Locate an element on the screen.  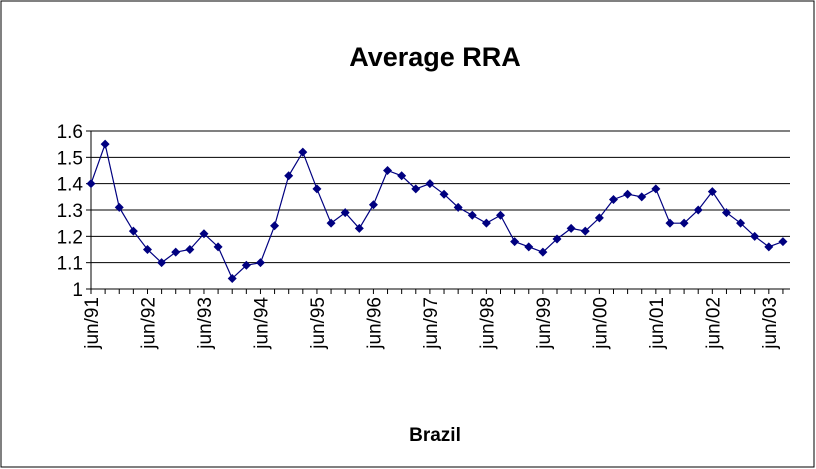
x-tick-label: jun/01 is located at coordinates (657, 323).